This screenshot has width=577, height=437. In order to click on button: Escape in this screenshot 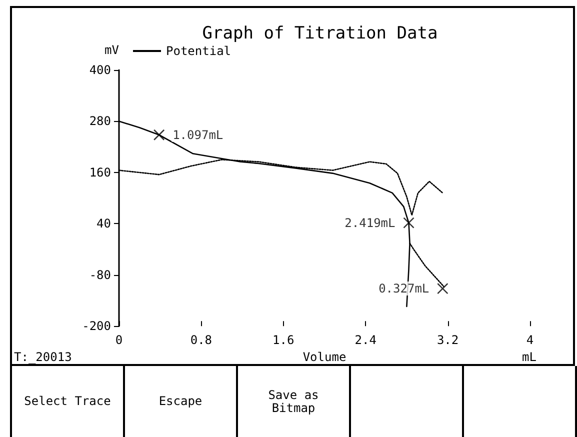, I will do `click(181, 401)`.